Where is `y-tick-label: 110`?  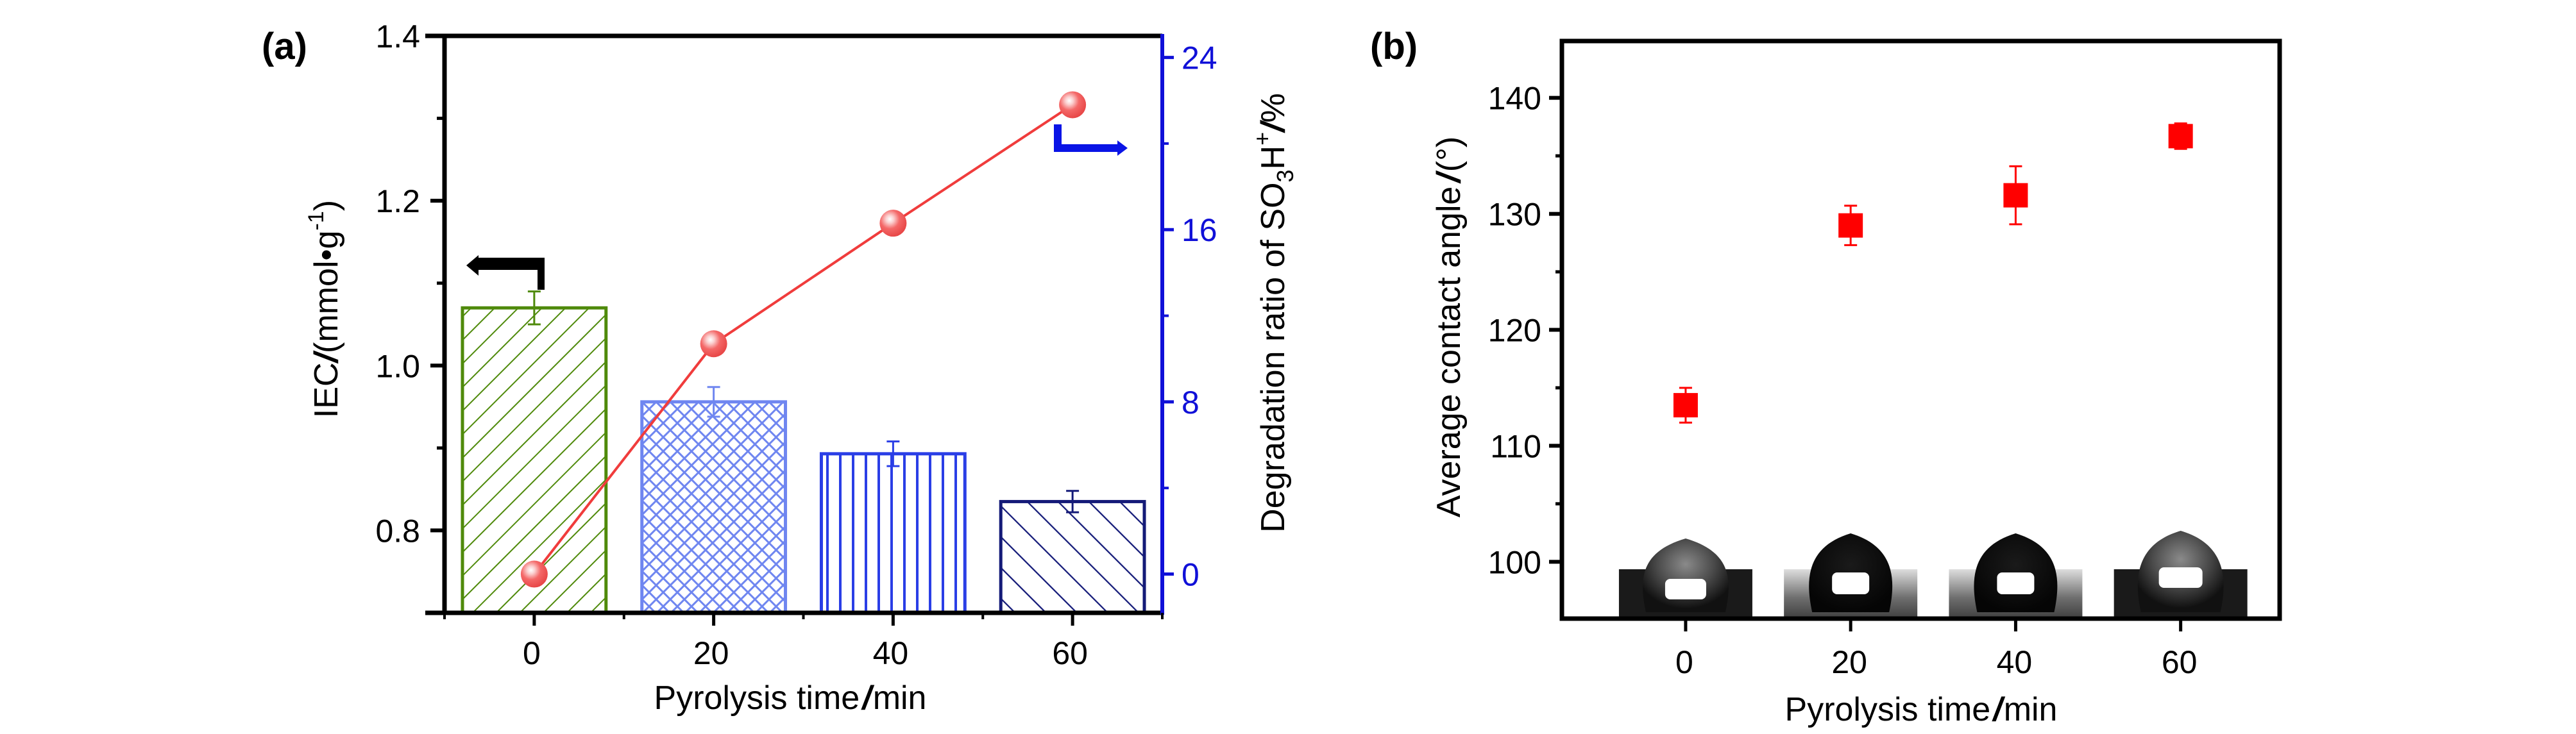
y-tick-label: 110 is located at coordinates (1515, 446).